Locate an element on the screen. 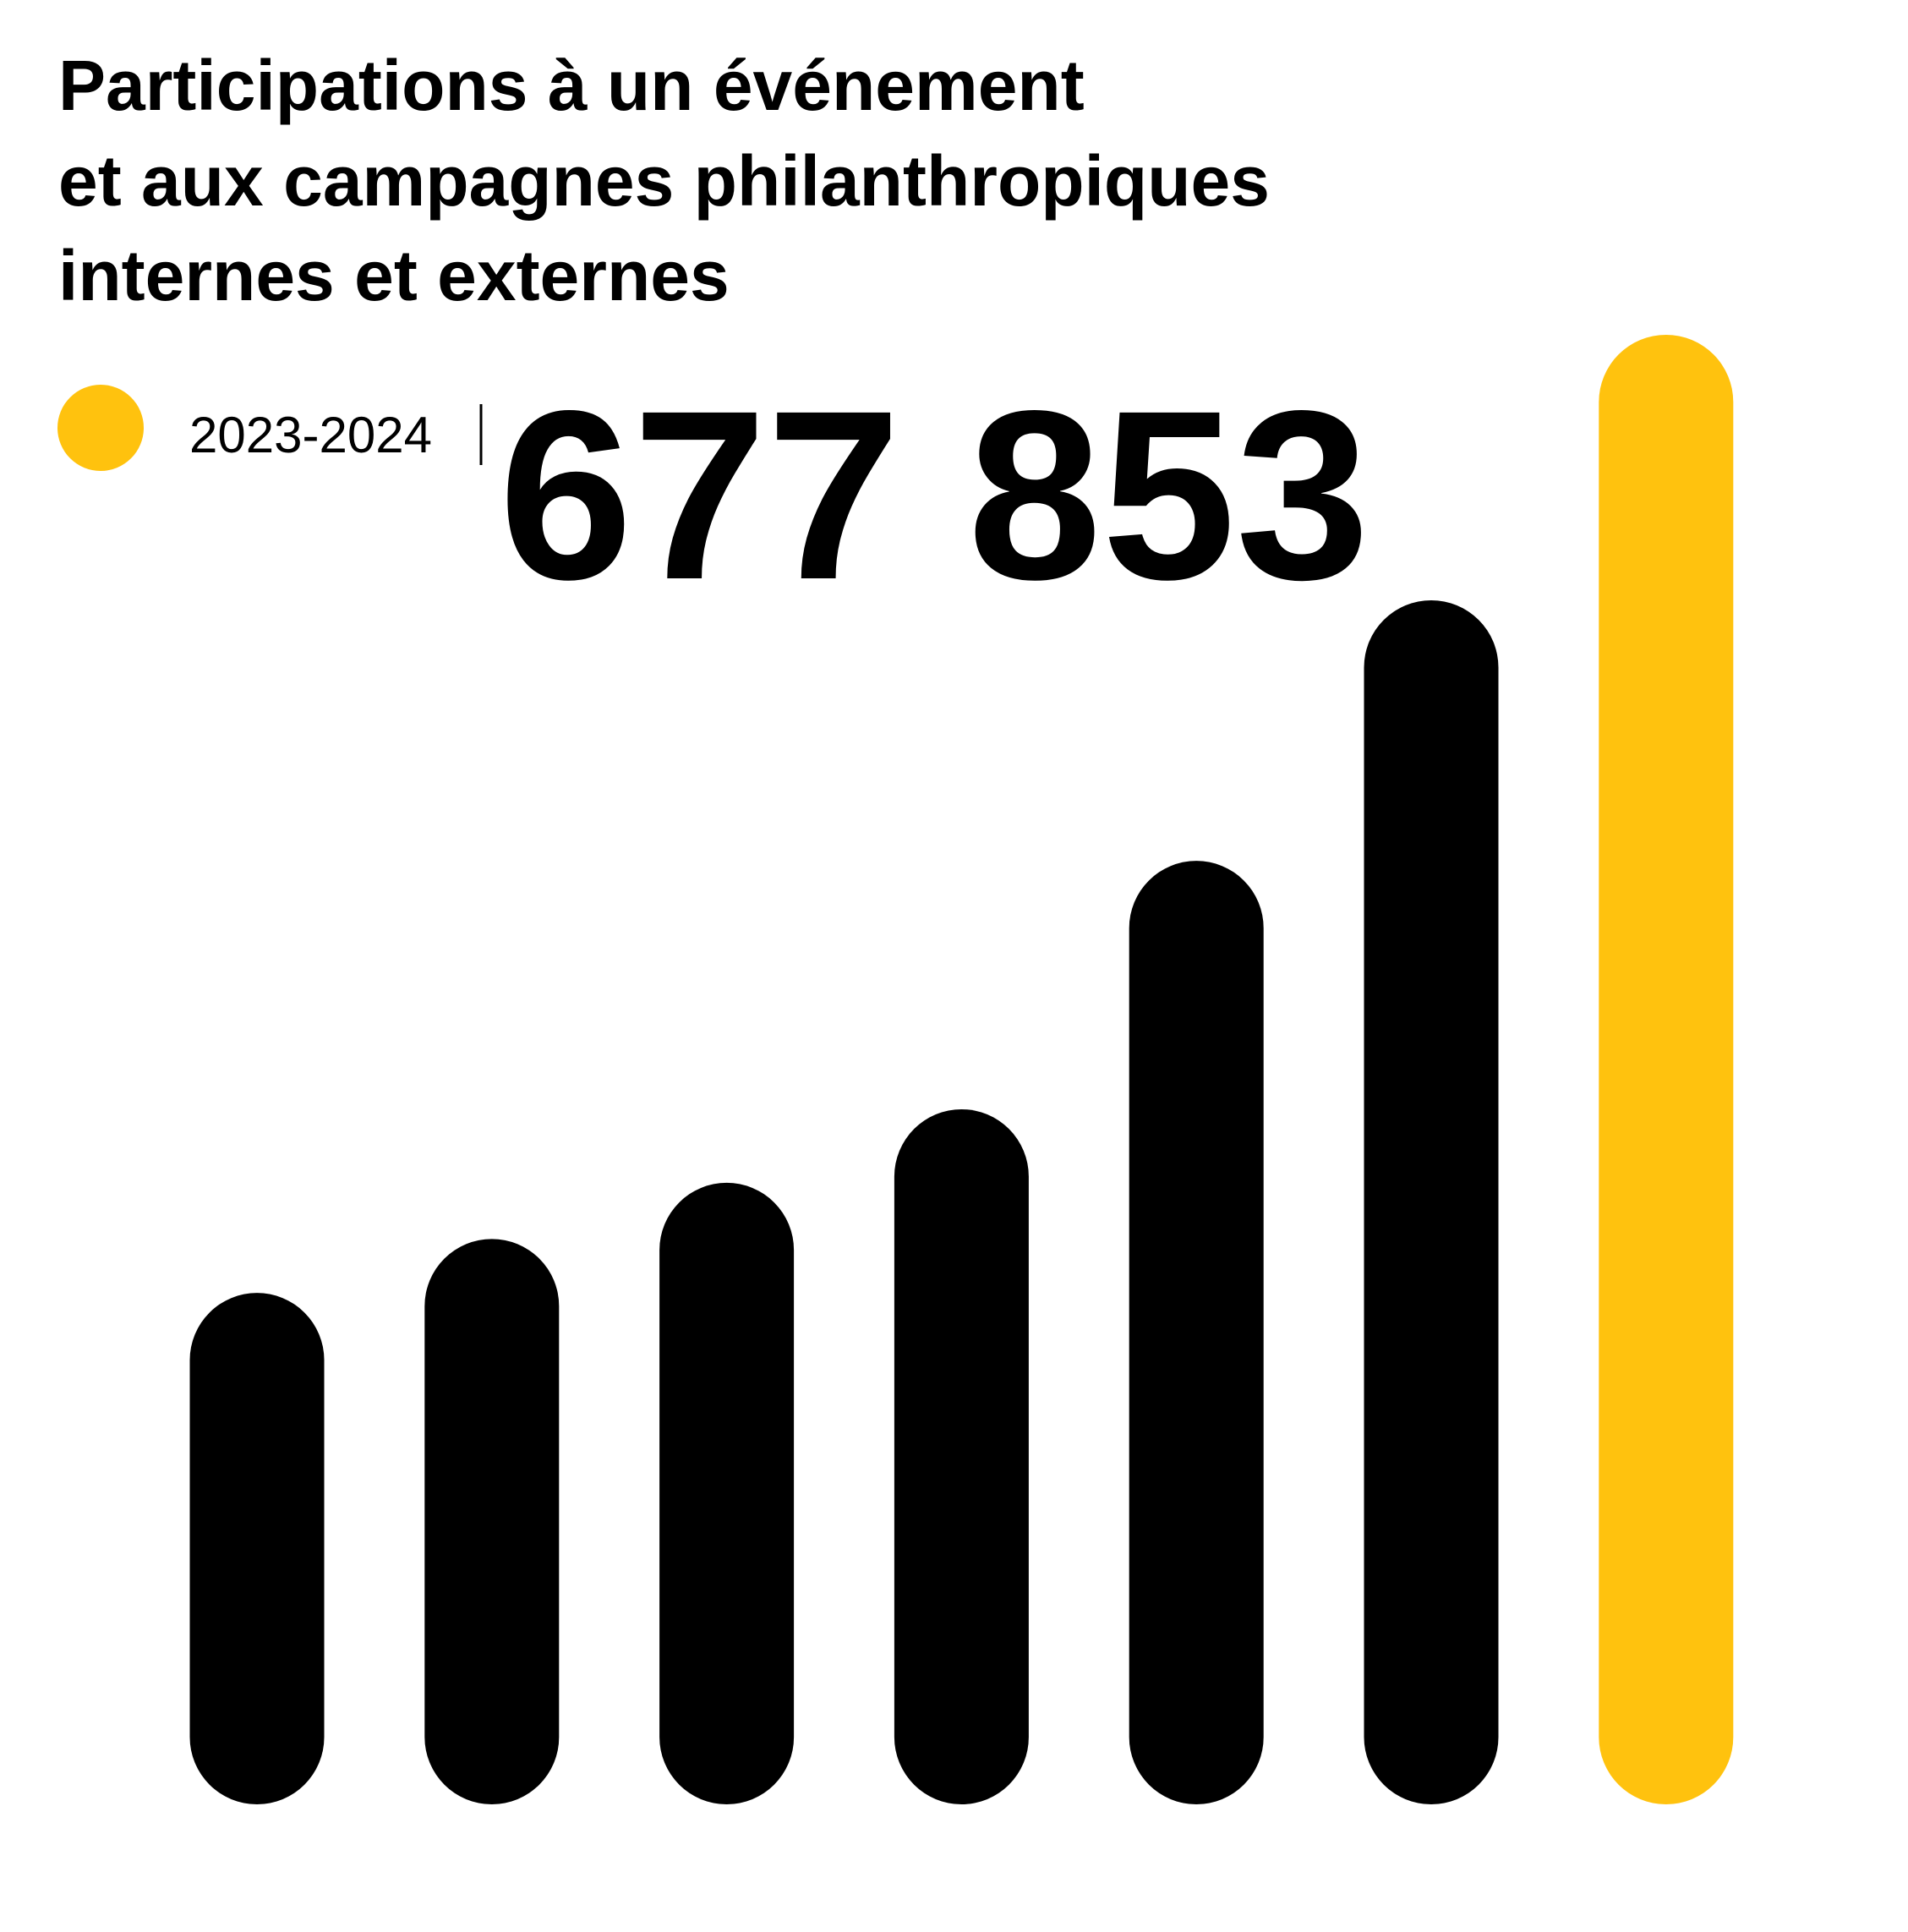 Image resolution: width=1908 pixels, height=1932 pixels. legend-label: 2023-2024 is located at coordinates (310, 435).